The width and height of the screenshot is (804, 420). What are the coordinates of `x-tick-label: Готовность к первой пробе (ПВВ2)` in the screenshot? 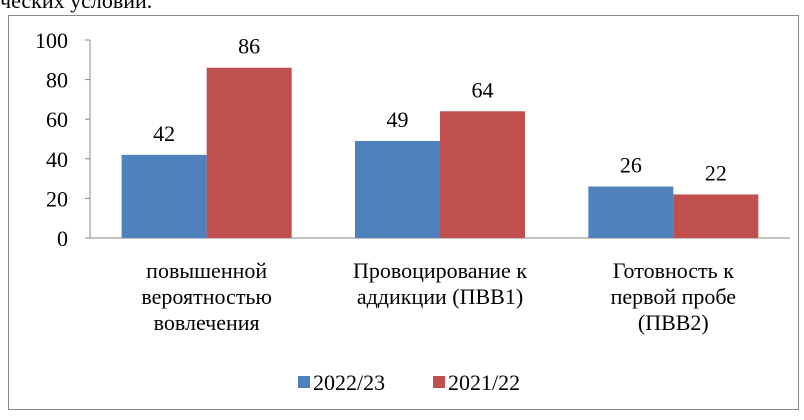 It's located at (673, 296).